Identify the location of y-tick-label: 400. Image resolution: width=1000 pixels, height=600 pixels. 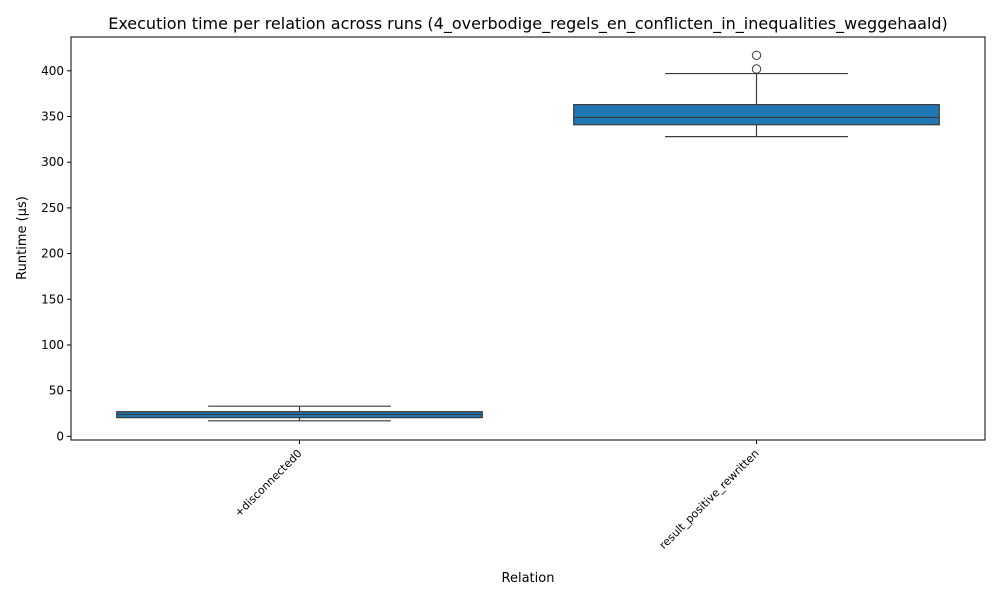
(52, 71).